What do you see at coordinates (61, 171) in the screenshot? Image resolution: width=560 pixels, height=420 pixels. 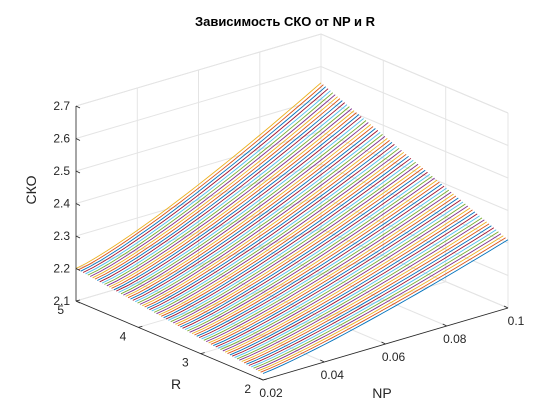 I see `z-tick-label: 2.5` at bounding box center [61, 171].